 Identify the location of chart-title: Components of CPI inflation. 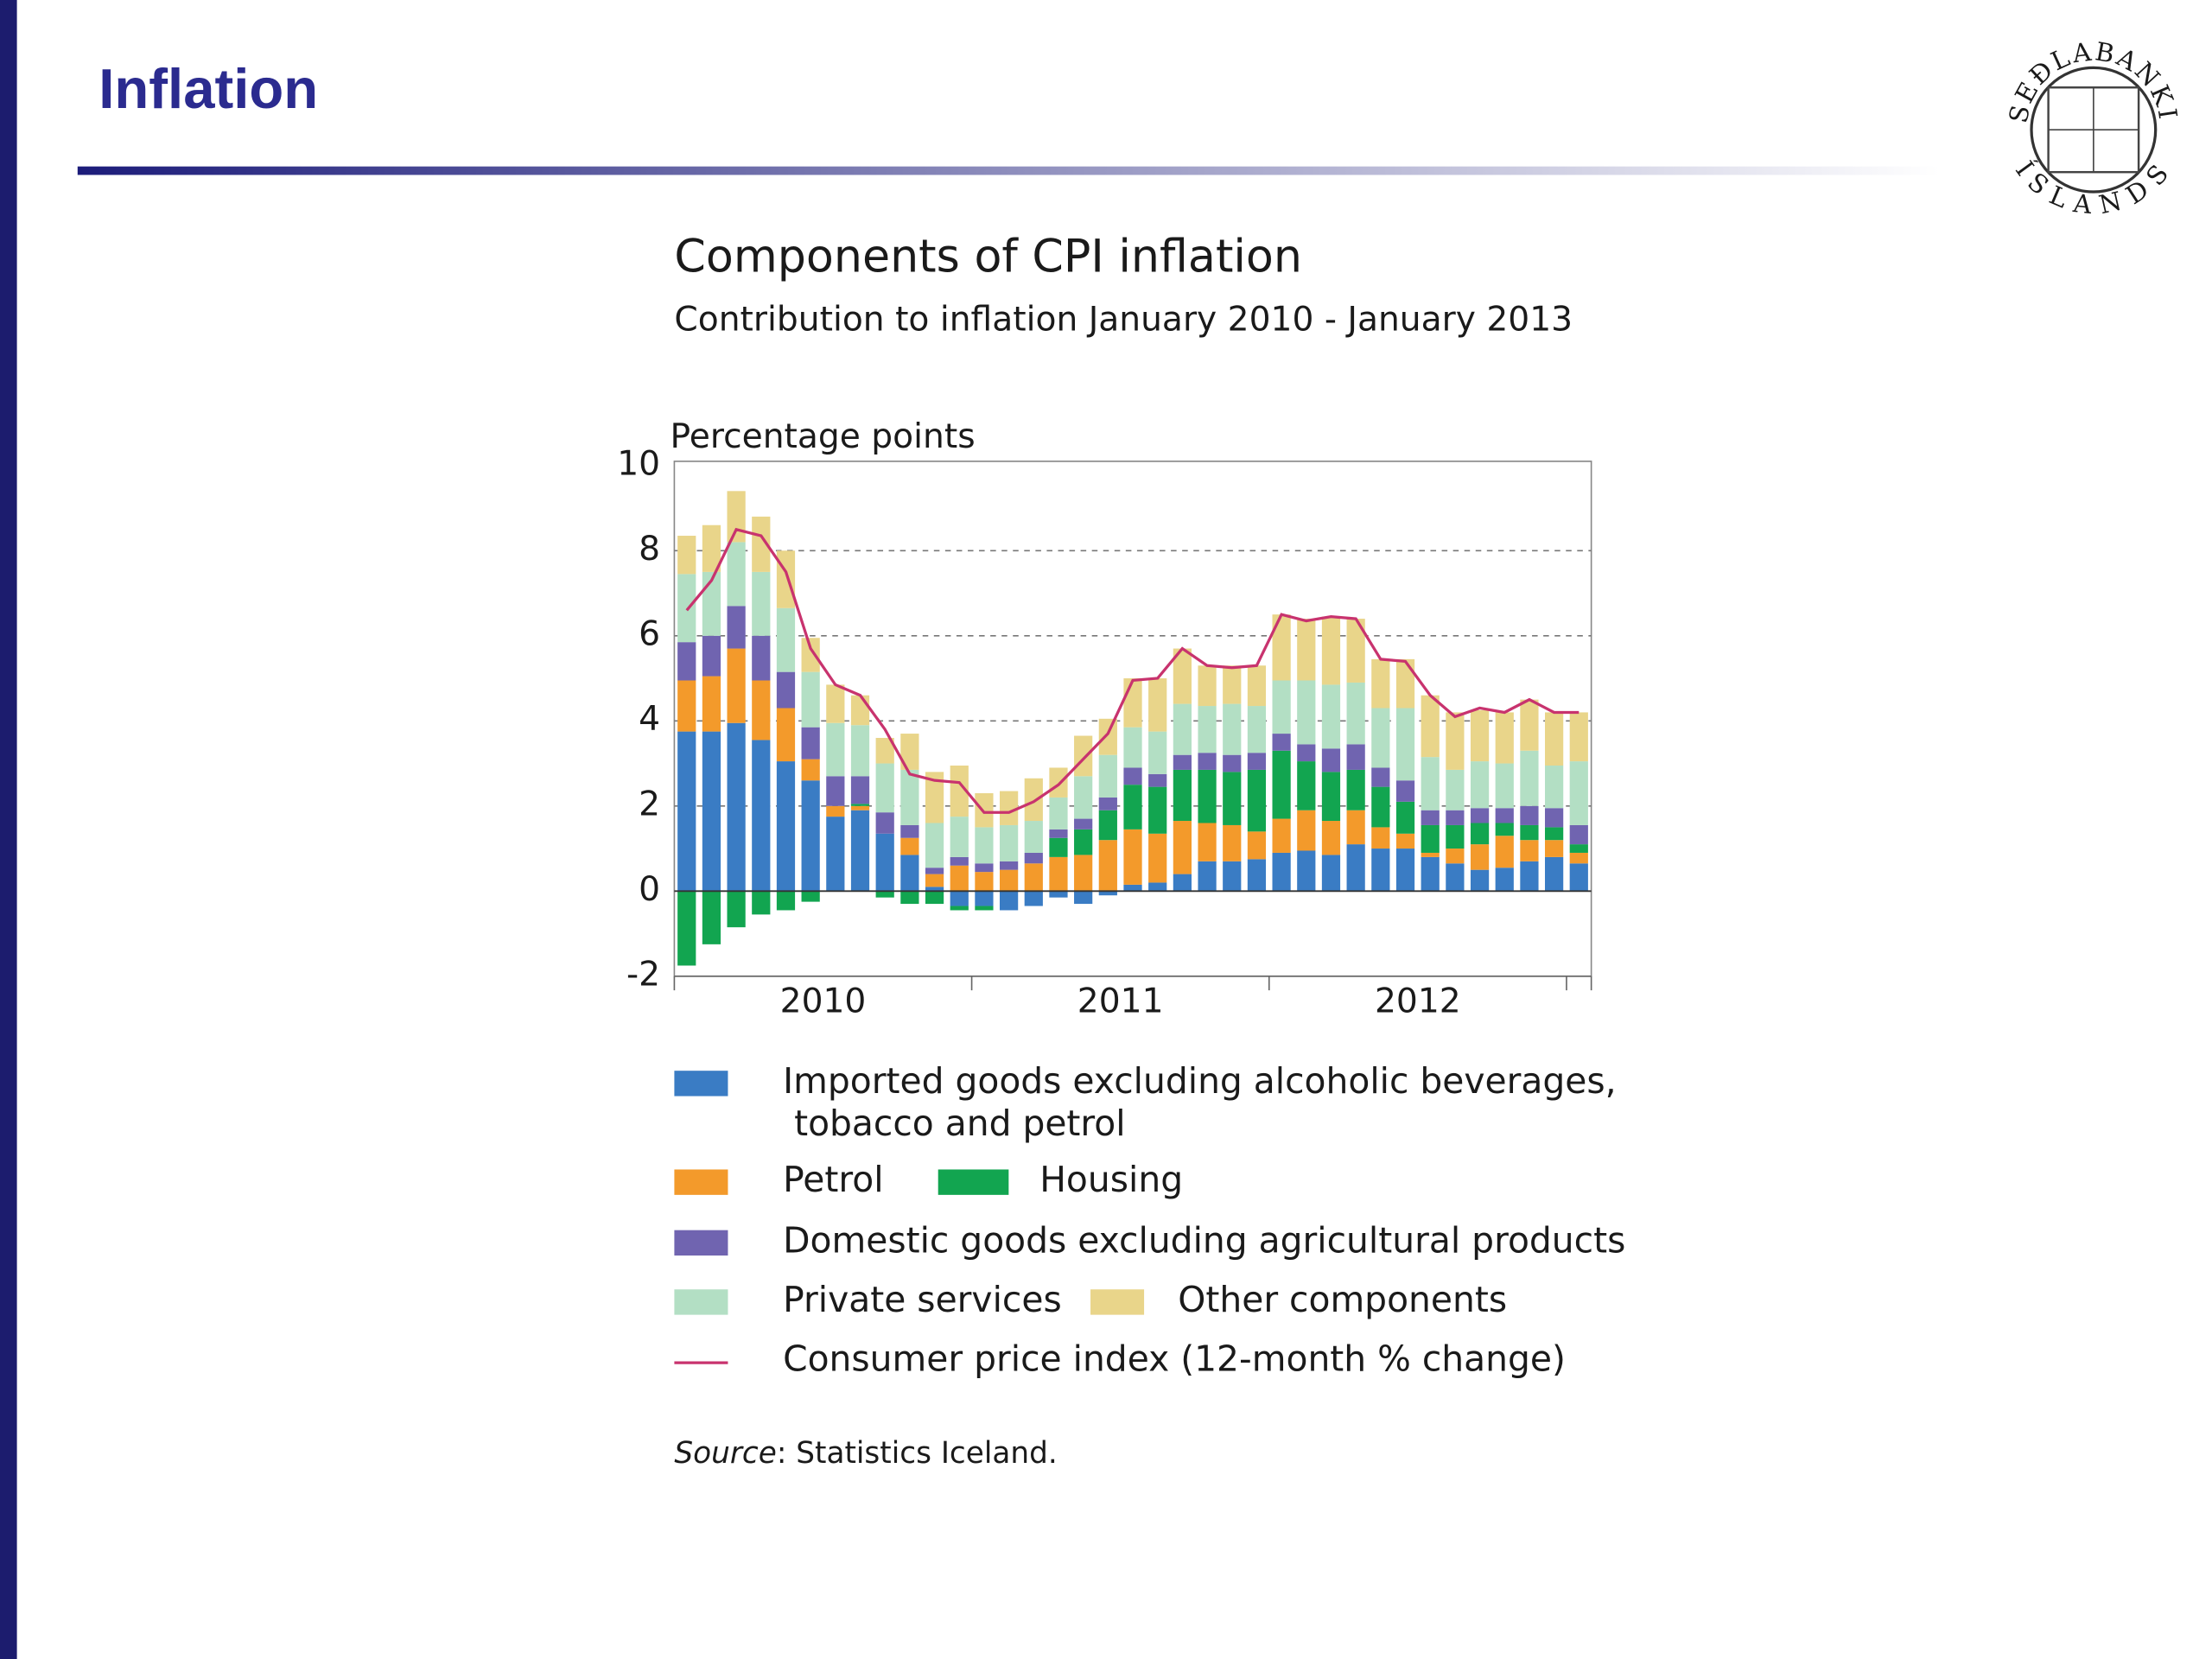
(988, 257).